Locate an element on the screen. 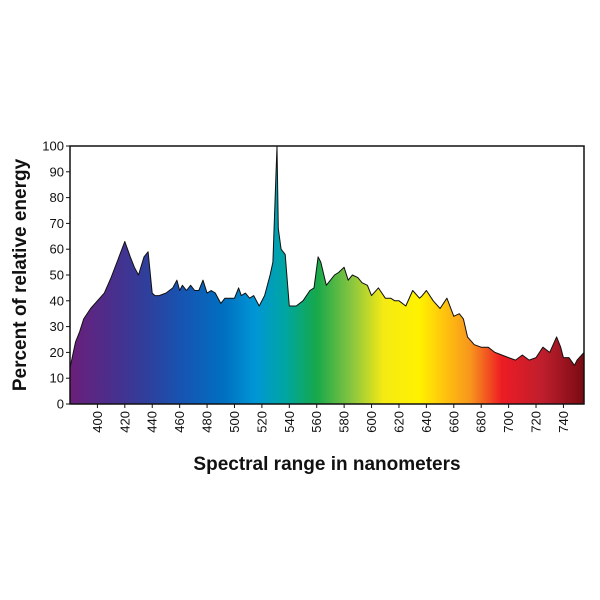 This screenshot has height=600, width=600. x-tick-label: 480 is located at coordinates (207, 422).